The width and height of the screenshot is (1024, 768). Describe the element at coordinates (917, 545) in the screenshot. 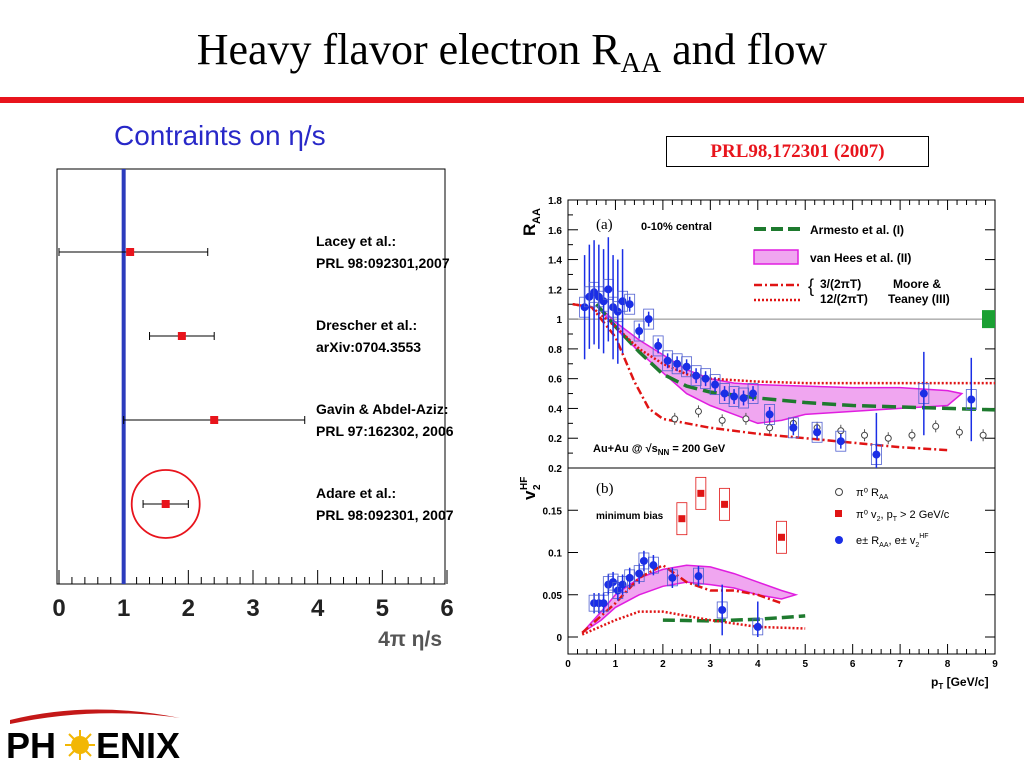

I see `e-legend-v2sub: 2` at that location.